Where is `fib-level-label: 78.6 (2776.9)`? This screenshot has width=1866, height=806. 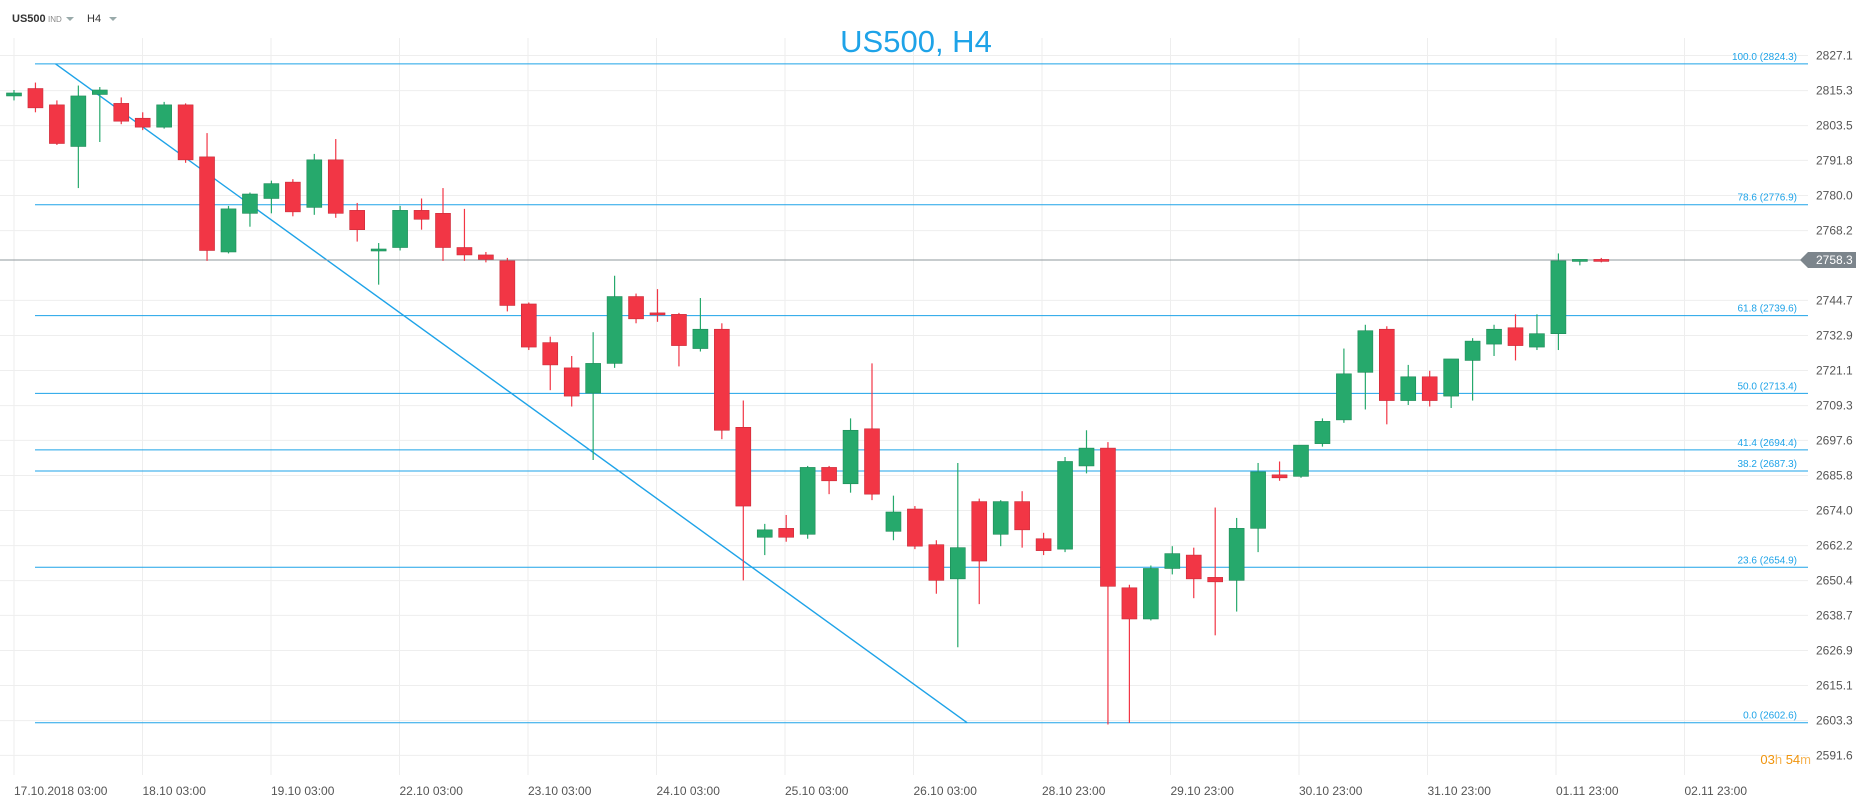
fib-level-label: 78.6 (2776.9) is located at coordinates (1768, 198).